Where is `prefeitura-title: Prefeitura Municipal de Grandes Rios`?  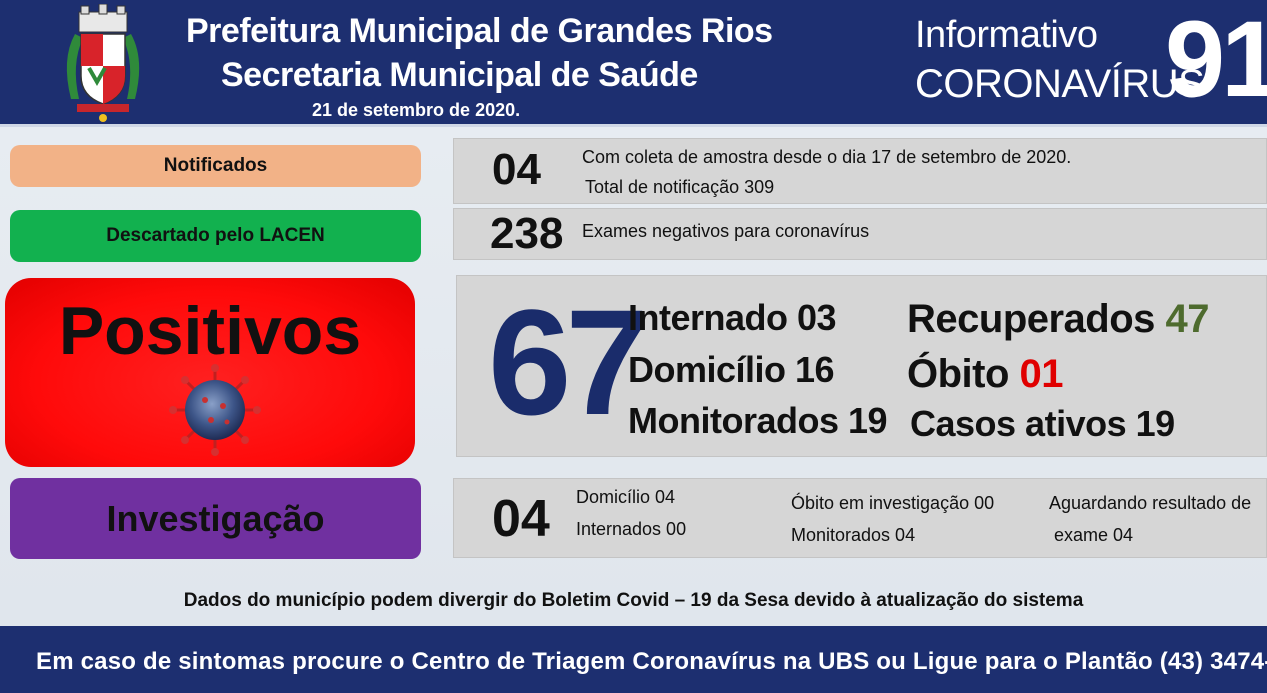 prefeitura-title: Prefeitura Municipal de Grandes Rios is located at coordinates (479, 31).